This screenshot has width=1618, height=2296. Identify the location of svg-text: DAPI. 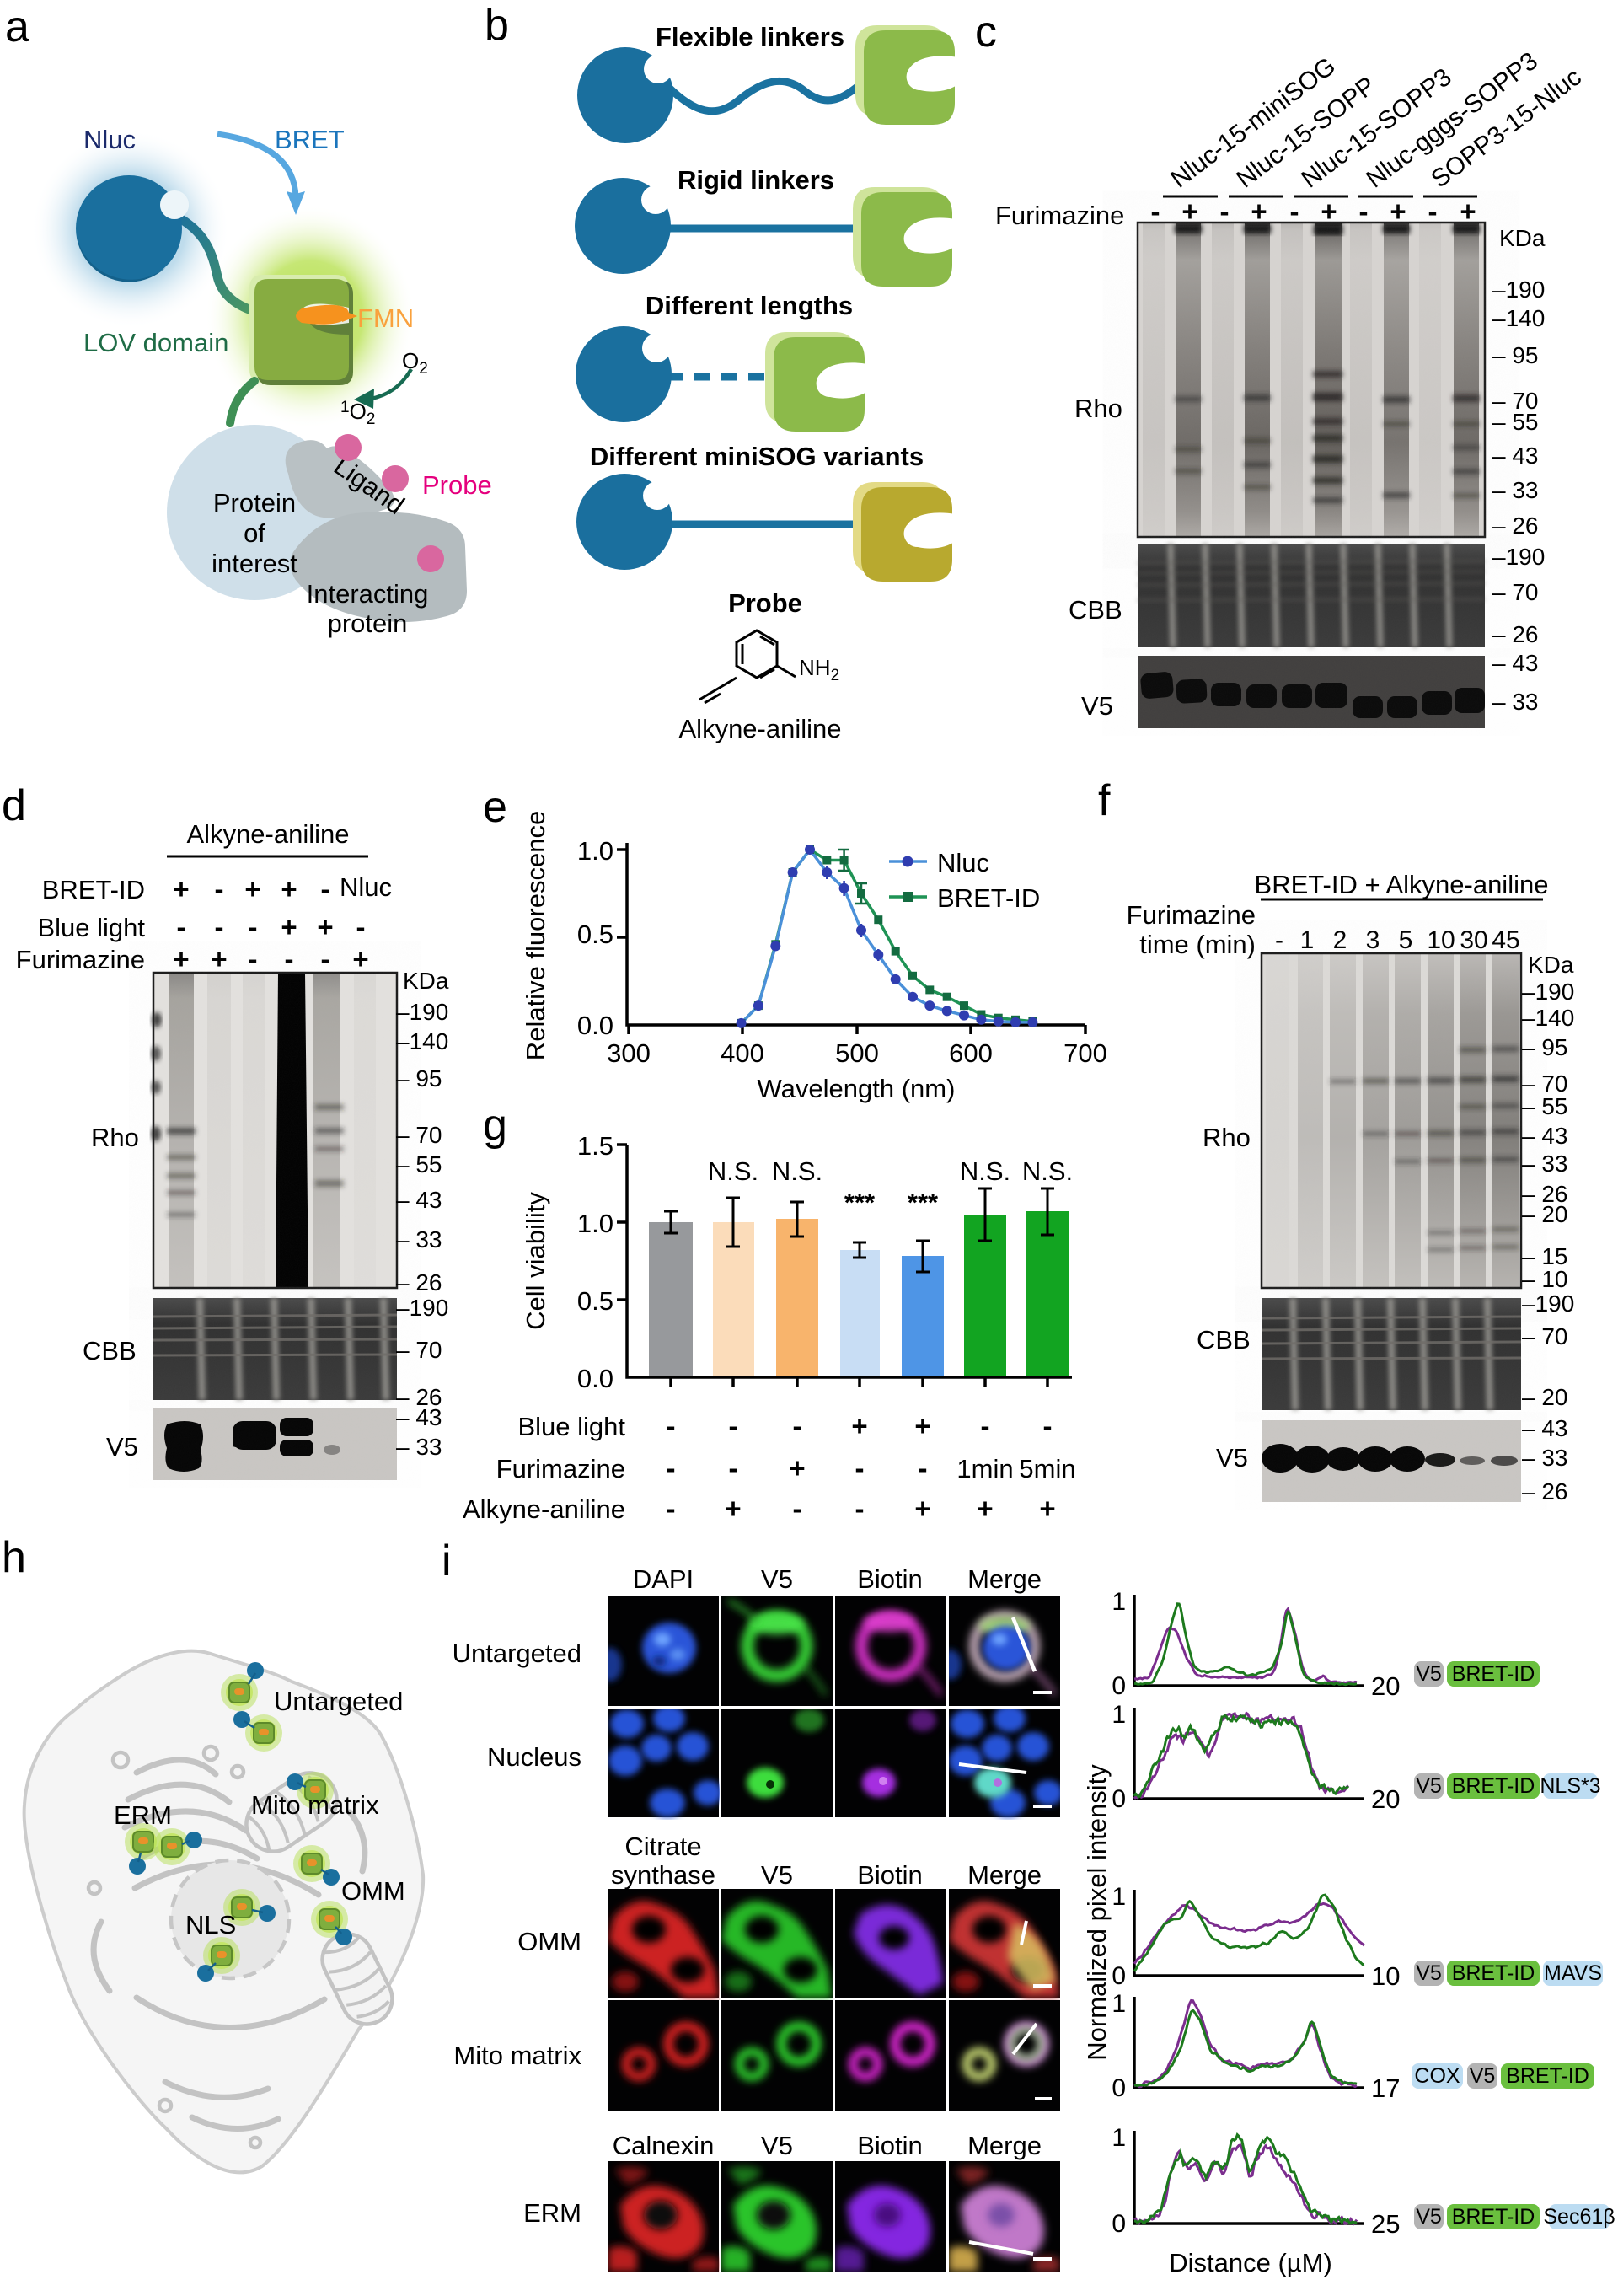
(663, 1579).